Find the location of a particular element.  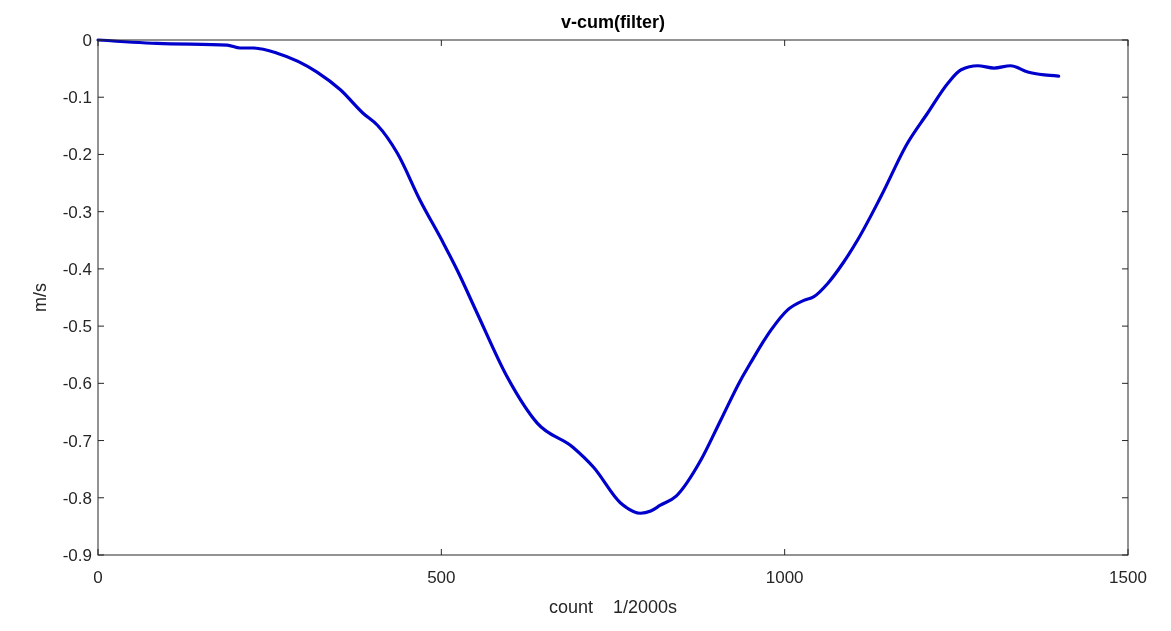

y-tick-label: -0.2 is located at coordinates (77, 155).